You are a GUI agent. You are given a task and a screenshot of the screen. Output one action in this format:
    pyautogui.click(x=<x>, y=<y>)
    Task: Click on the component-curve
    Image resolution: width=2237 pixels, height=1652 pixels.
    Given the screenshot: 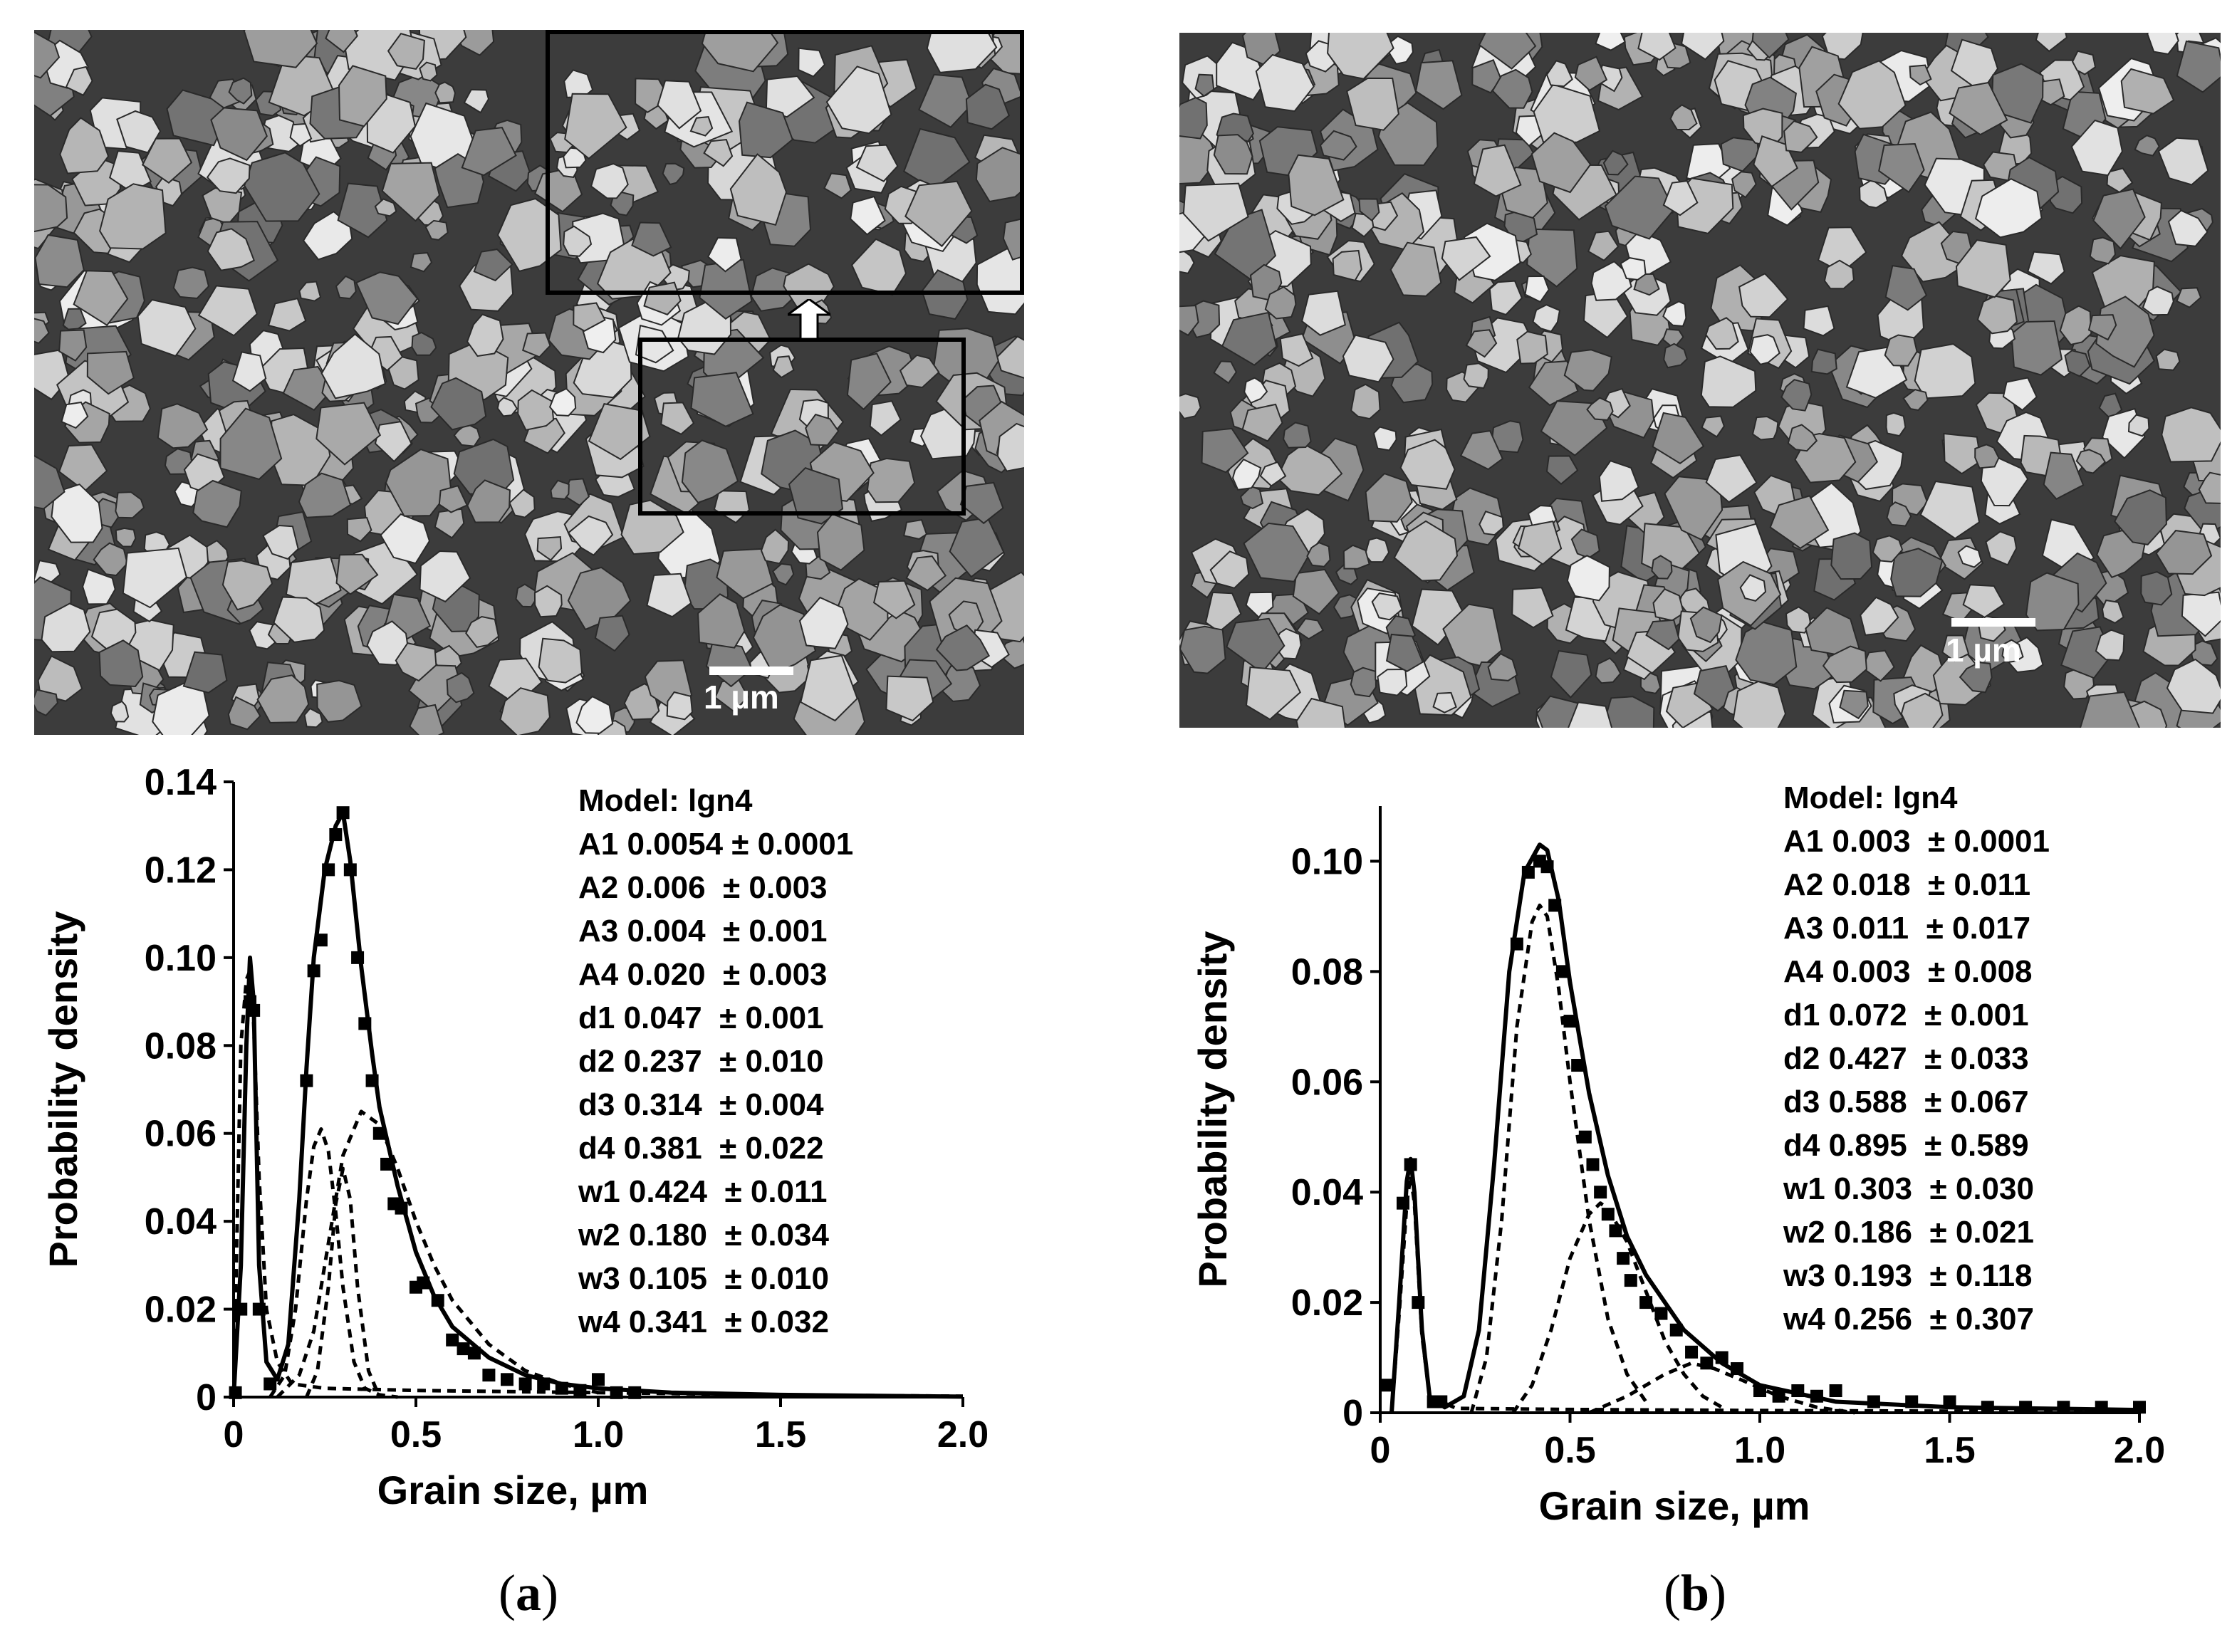 What is the action you would take?
    pyautogui.click(x=1558, y=1158)
    